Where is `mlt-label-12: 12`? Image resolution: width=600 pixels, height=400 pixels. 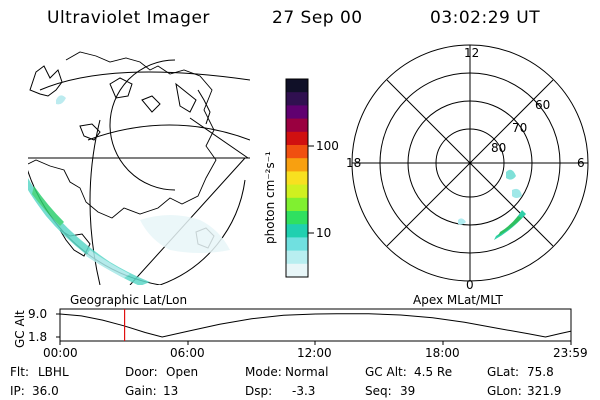 mlt-label-12: 12 is located at coordinates (472, 53).